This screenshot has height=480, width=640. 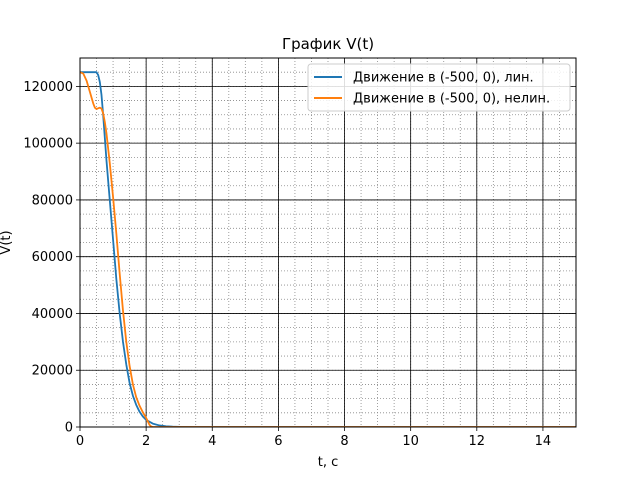 I want to click on y-tick-label: 100000, so click(x=48, y=144).